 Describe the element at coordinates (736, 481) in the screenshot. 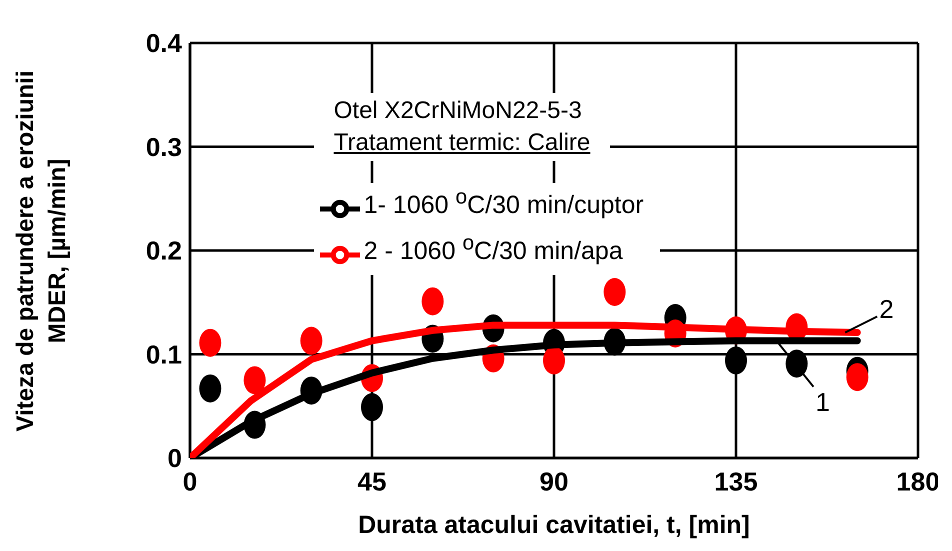

I see `x-tick-label: 135` at that location.